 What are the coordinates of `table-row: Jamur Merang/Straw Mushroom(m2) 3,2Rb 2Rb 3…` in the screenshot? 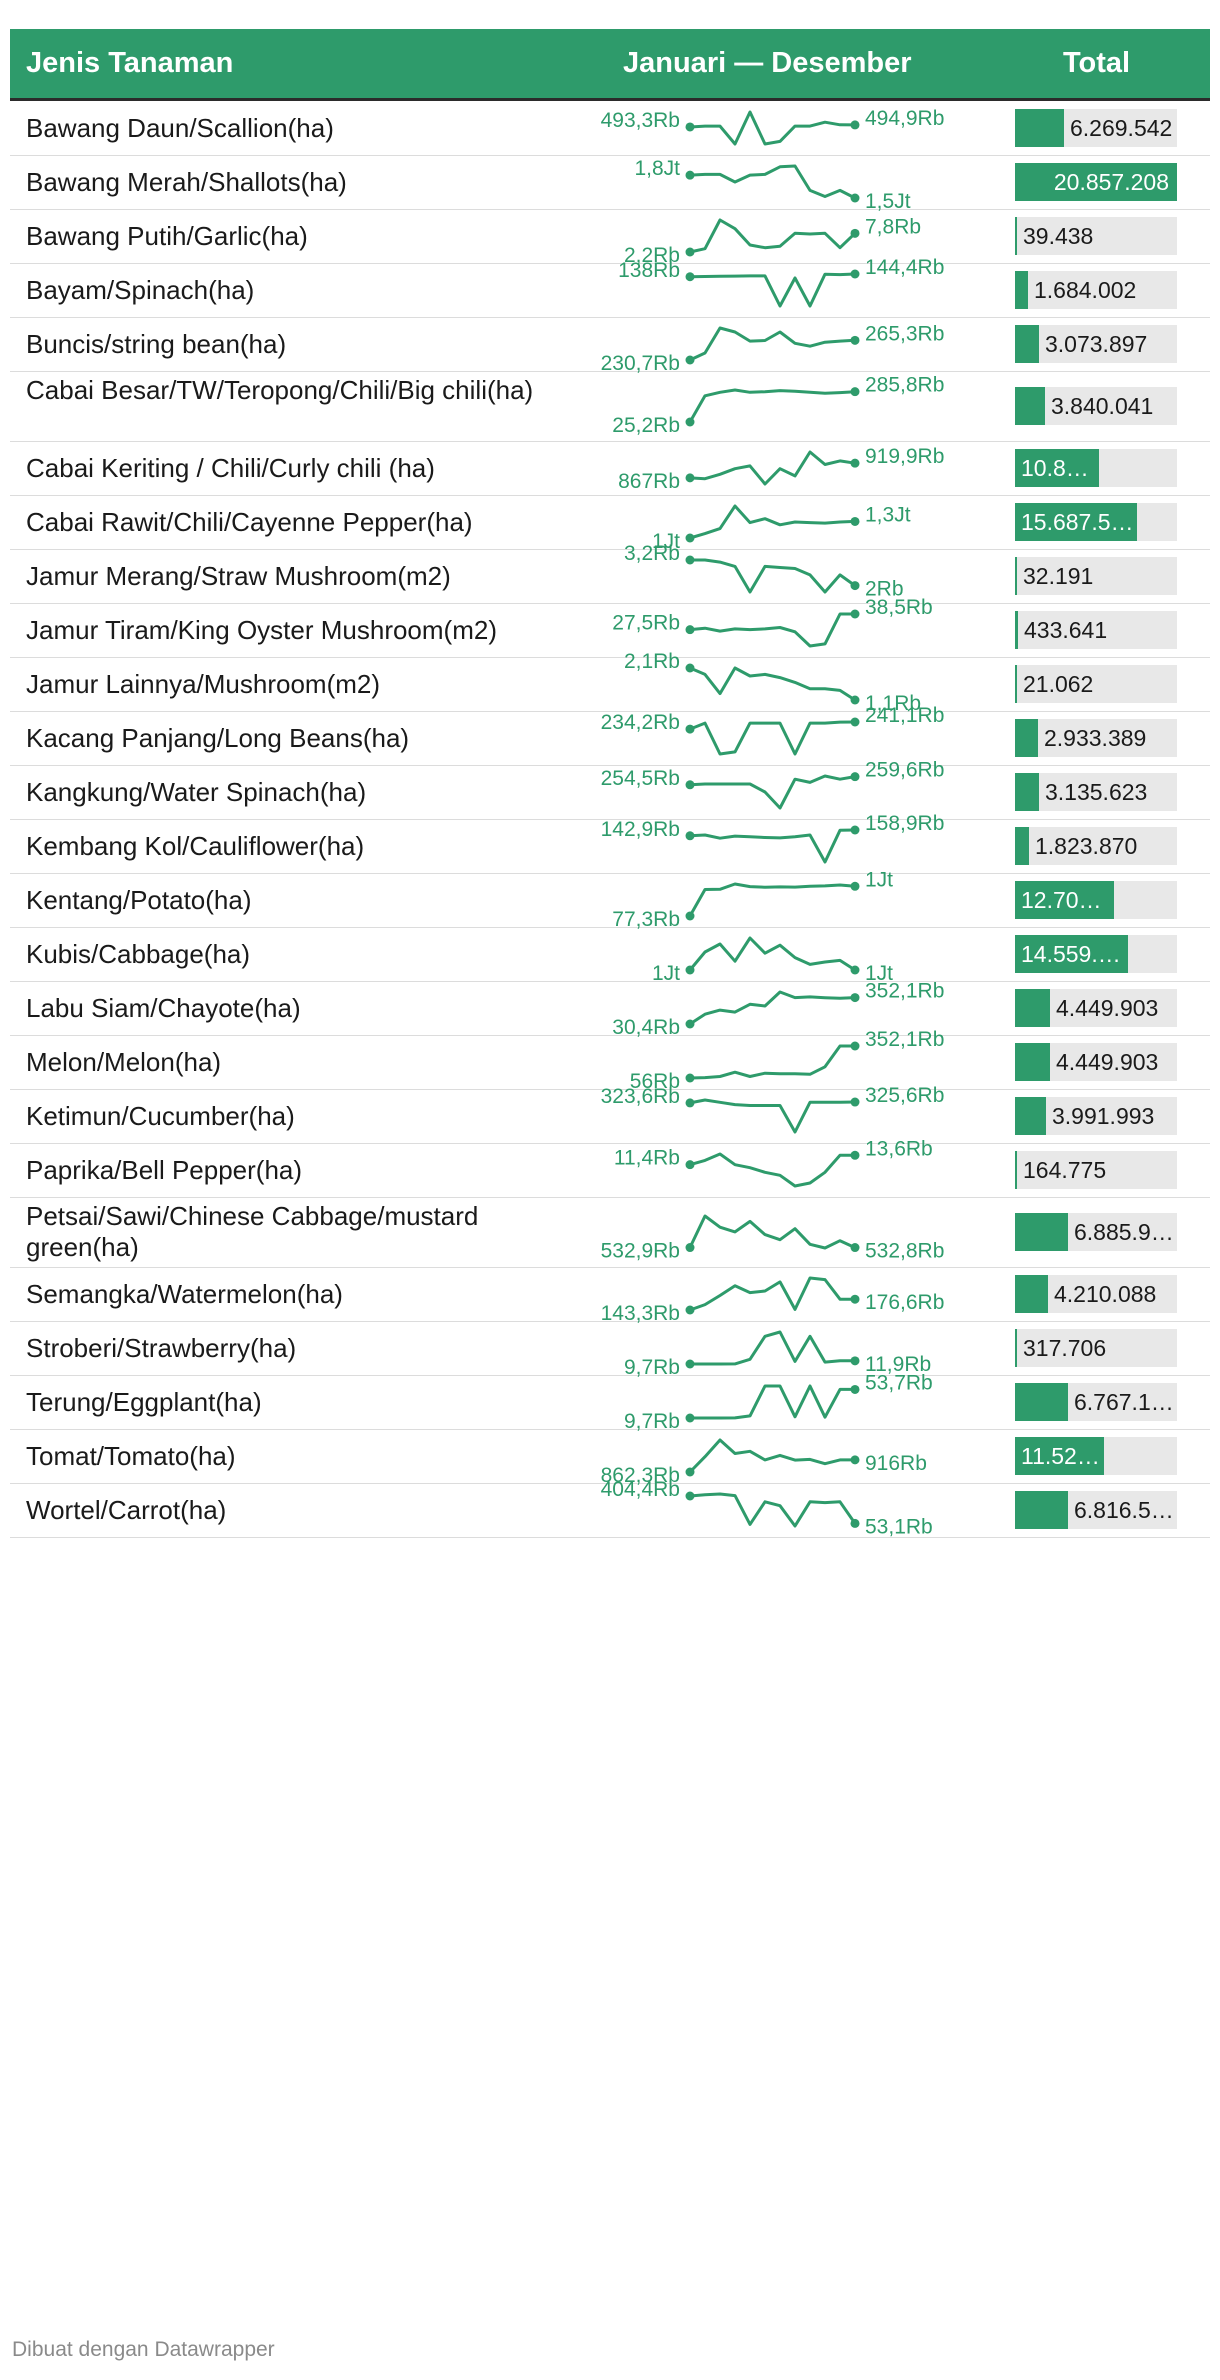 It's located at (610, 573).